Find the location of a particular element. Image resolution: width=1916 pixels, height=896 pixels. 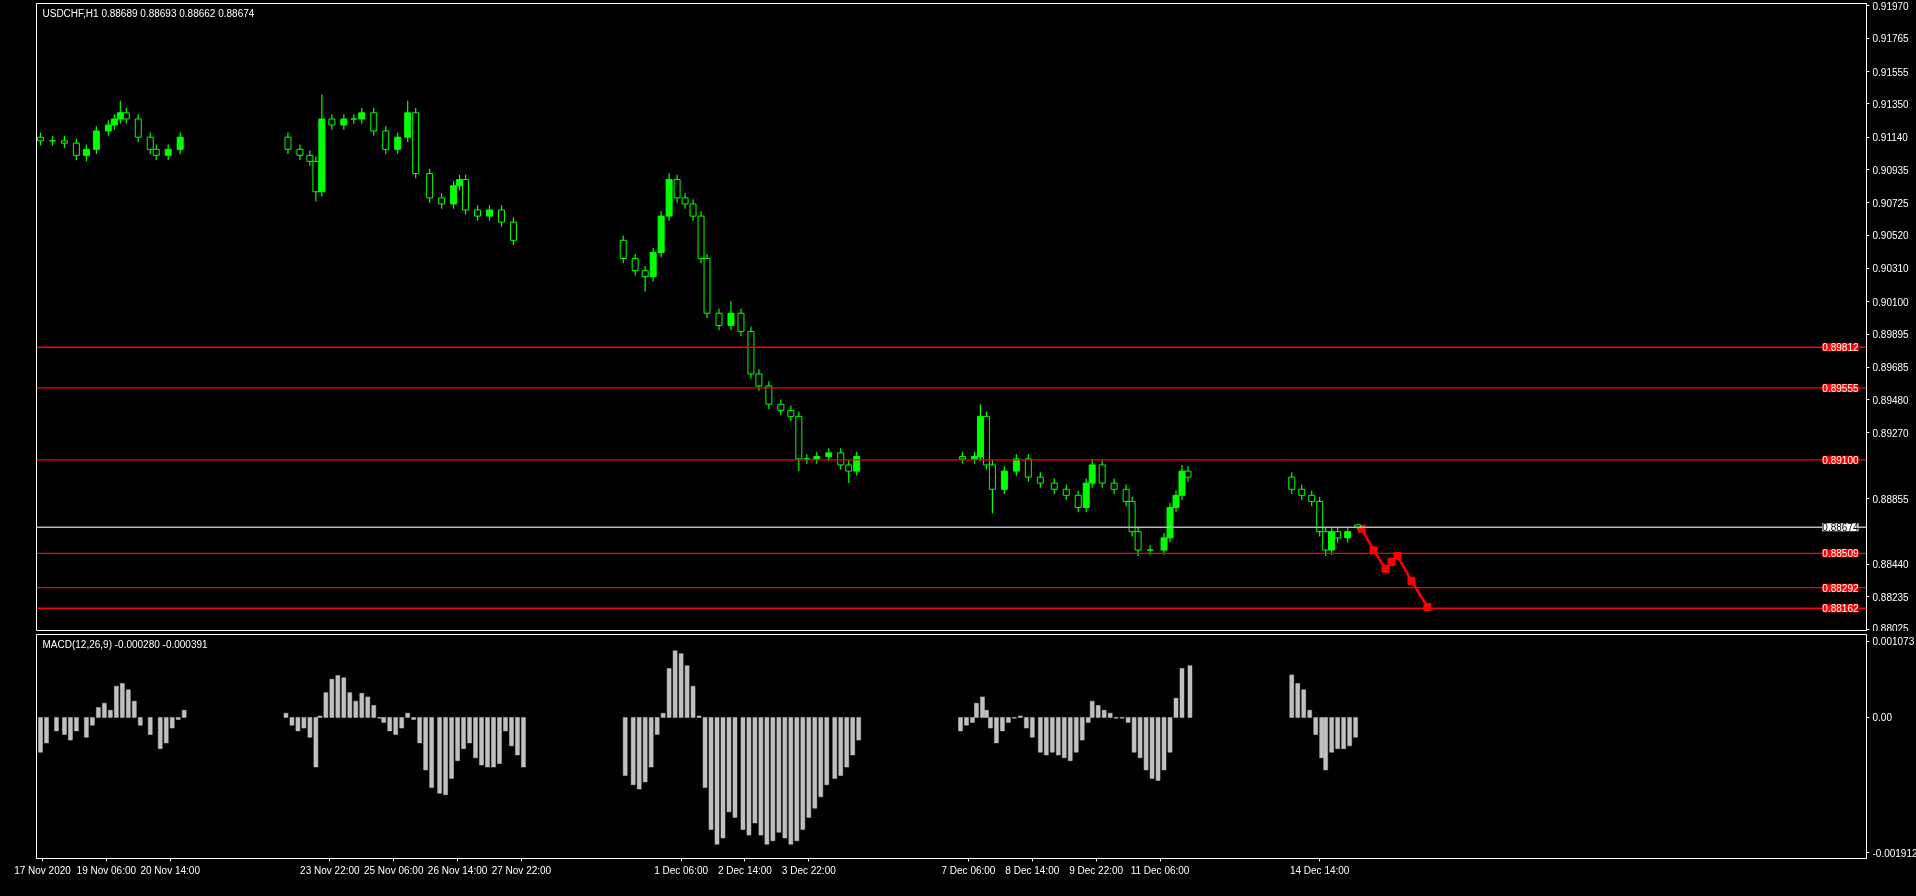

y-tick-label: 0.88855 is located at coordinates (1891, 499).